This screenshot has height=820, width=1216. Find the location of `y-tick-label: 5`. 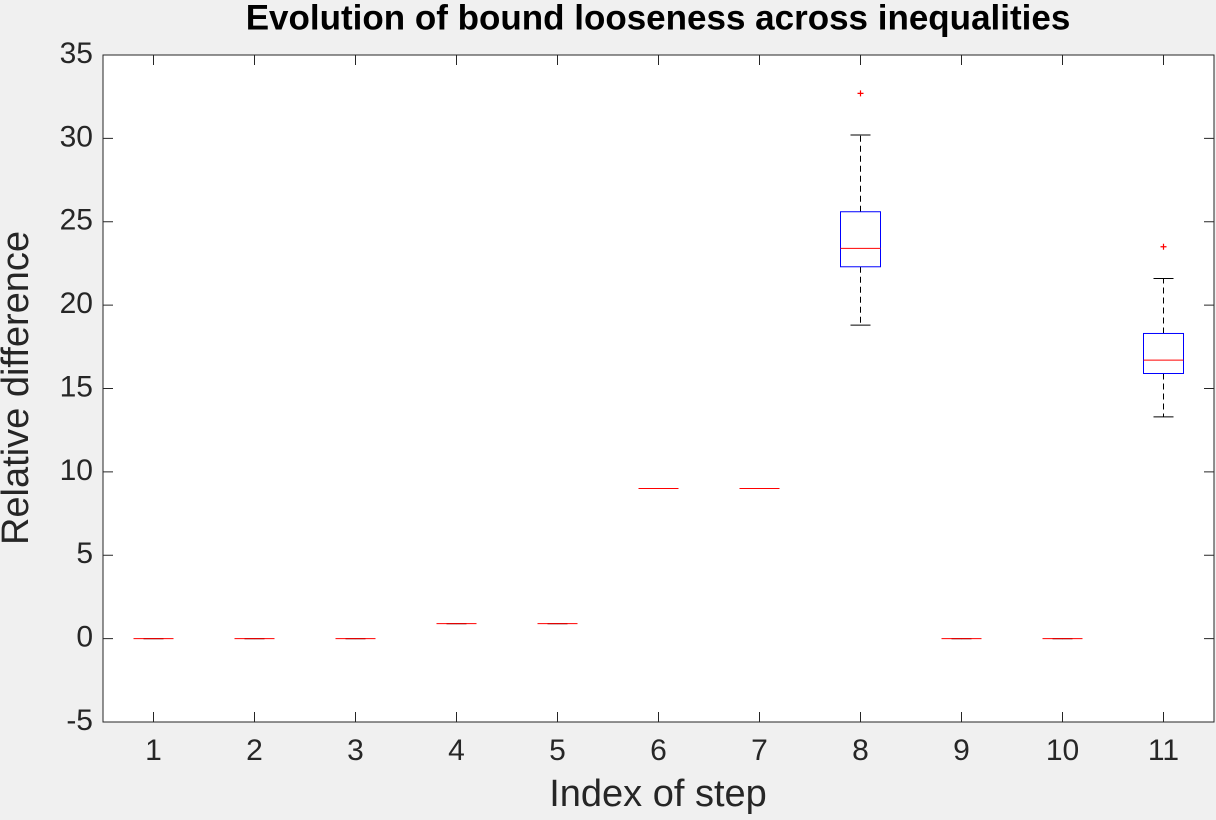

y-tick-label: 5 is located at coordinates (84, 553).